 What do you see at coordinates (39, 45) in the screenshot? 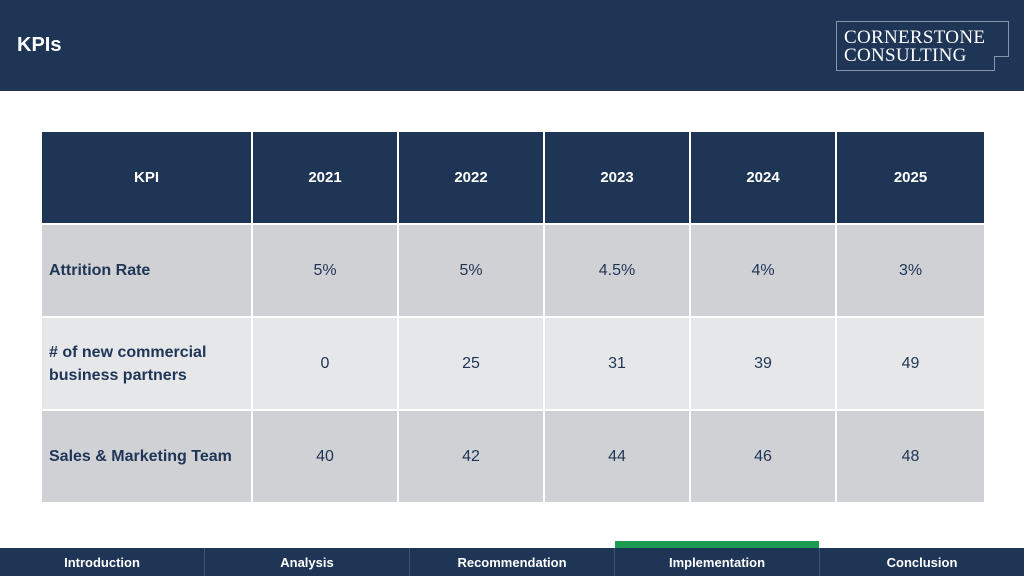
I see `page-title: KPIs` at bounding box center [39, 45].